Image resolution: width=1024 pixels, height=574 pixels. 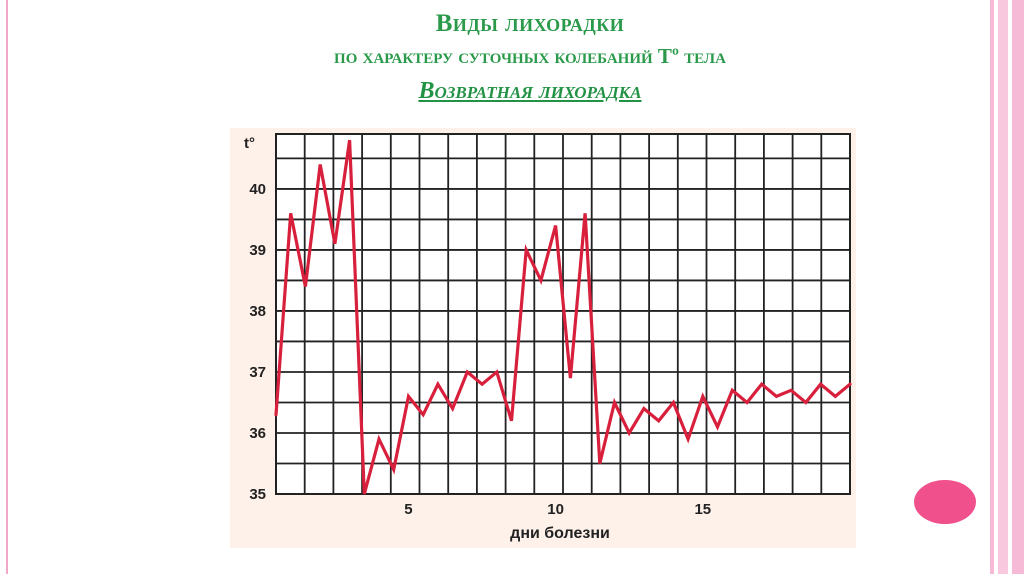 What do you see at coordinates (530, 91) in the screenshot?
I see `slide-chart-heading: Возвратная лихорадка` at bounding box center [530, 91].